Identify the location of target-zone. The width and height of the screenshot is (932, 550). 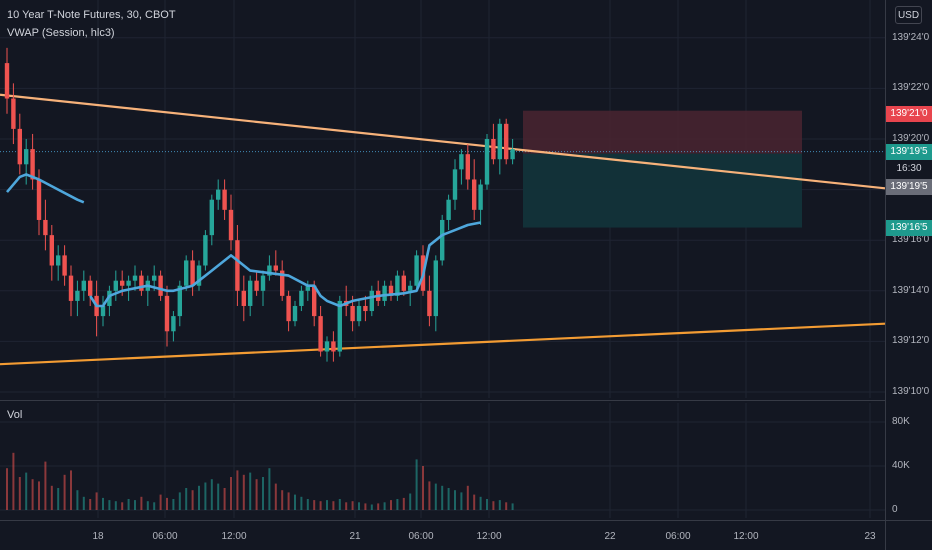
(662, 190).